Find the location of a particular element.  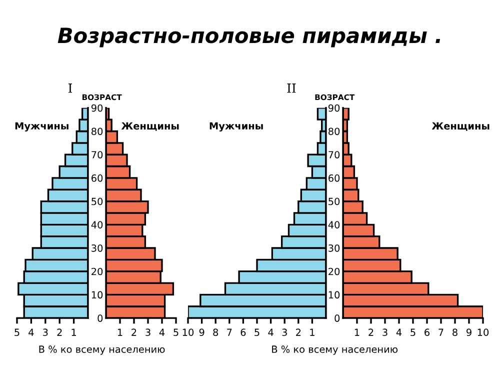

text: I is located at coordinates (70, 88).